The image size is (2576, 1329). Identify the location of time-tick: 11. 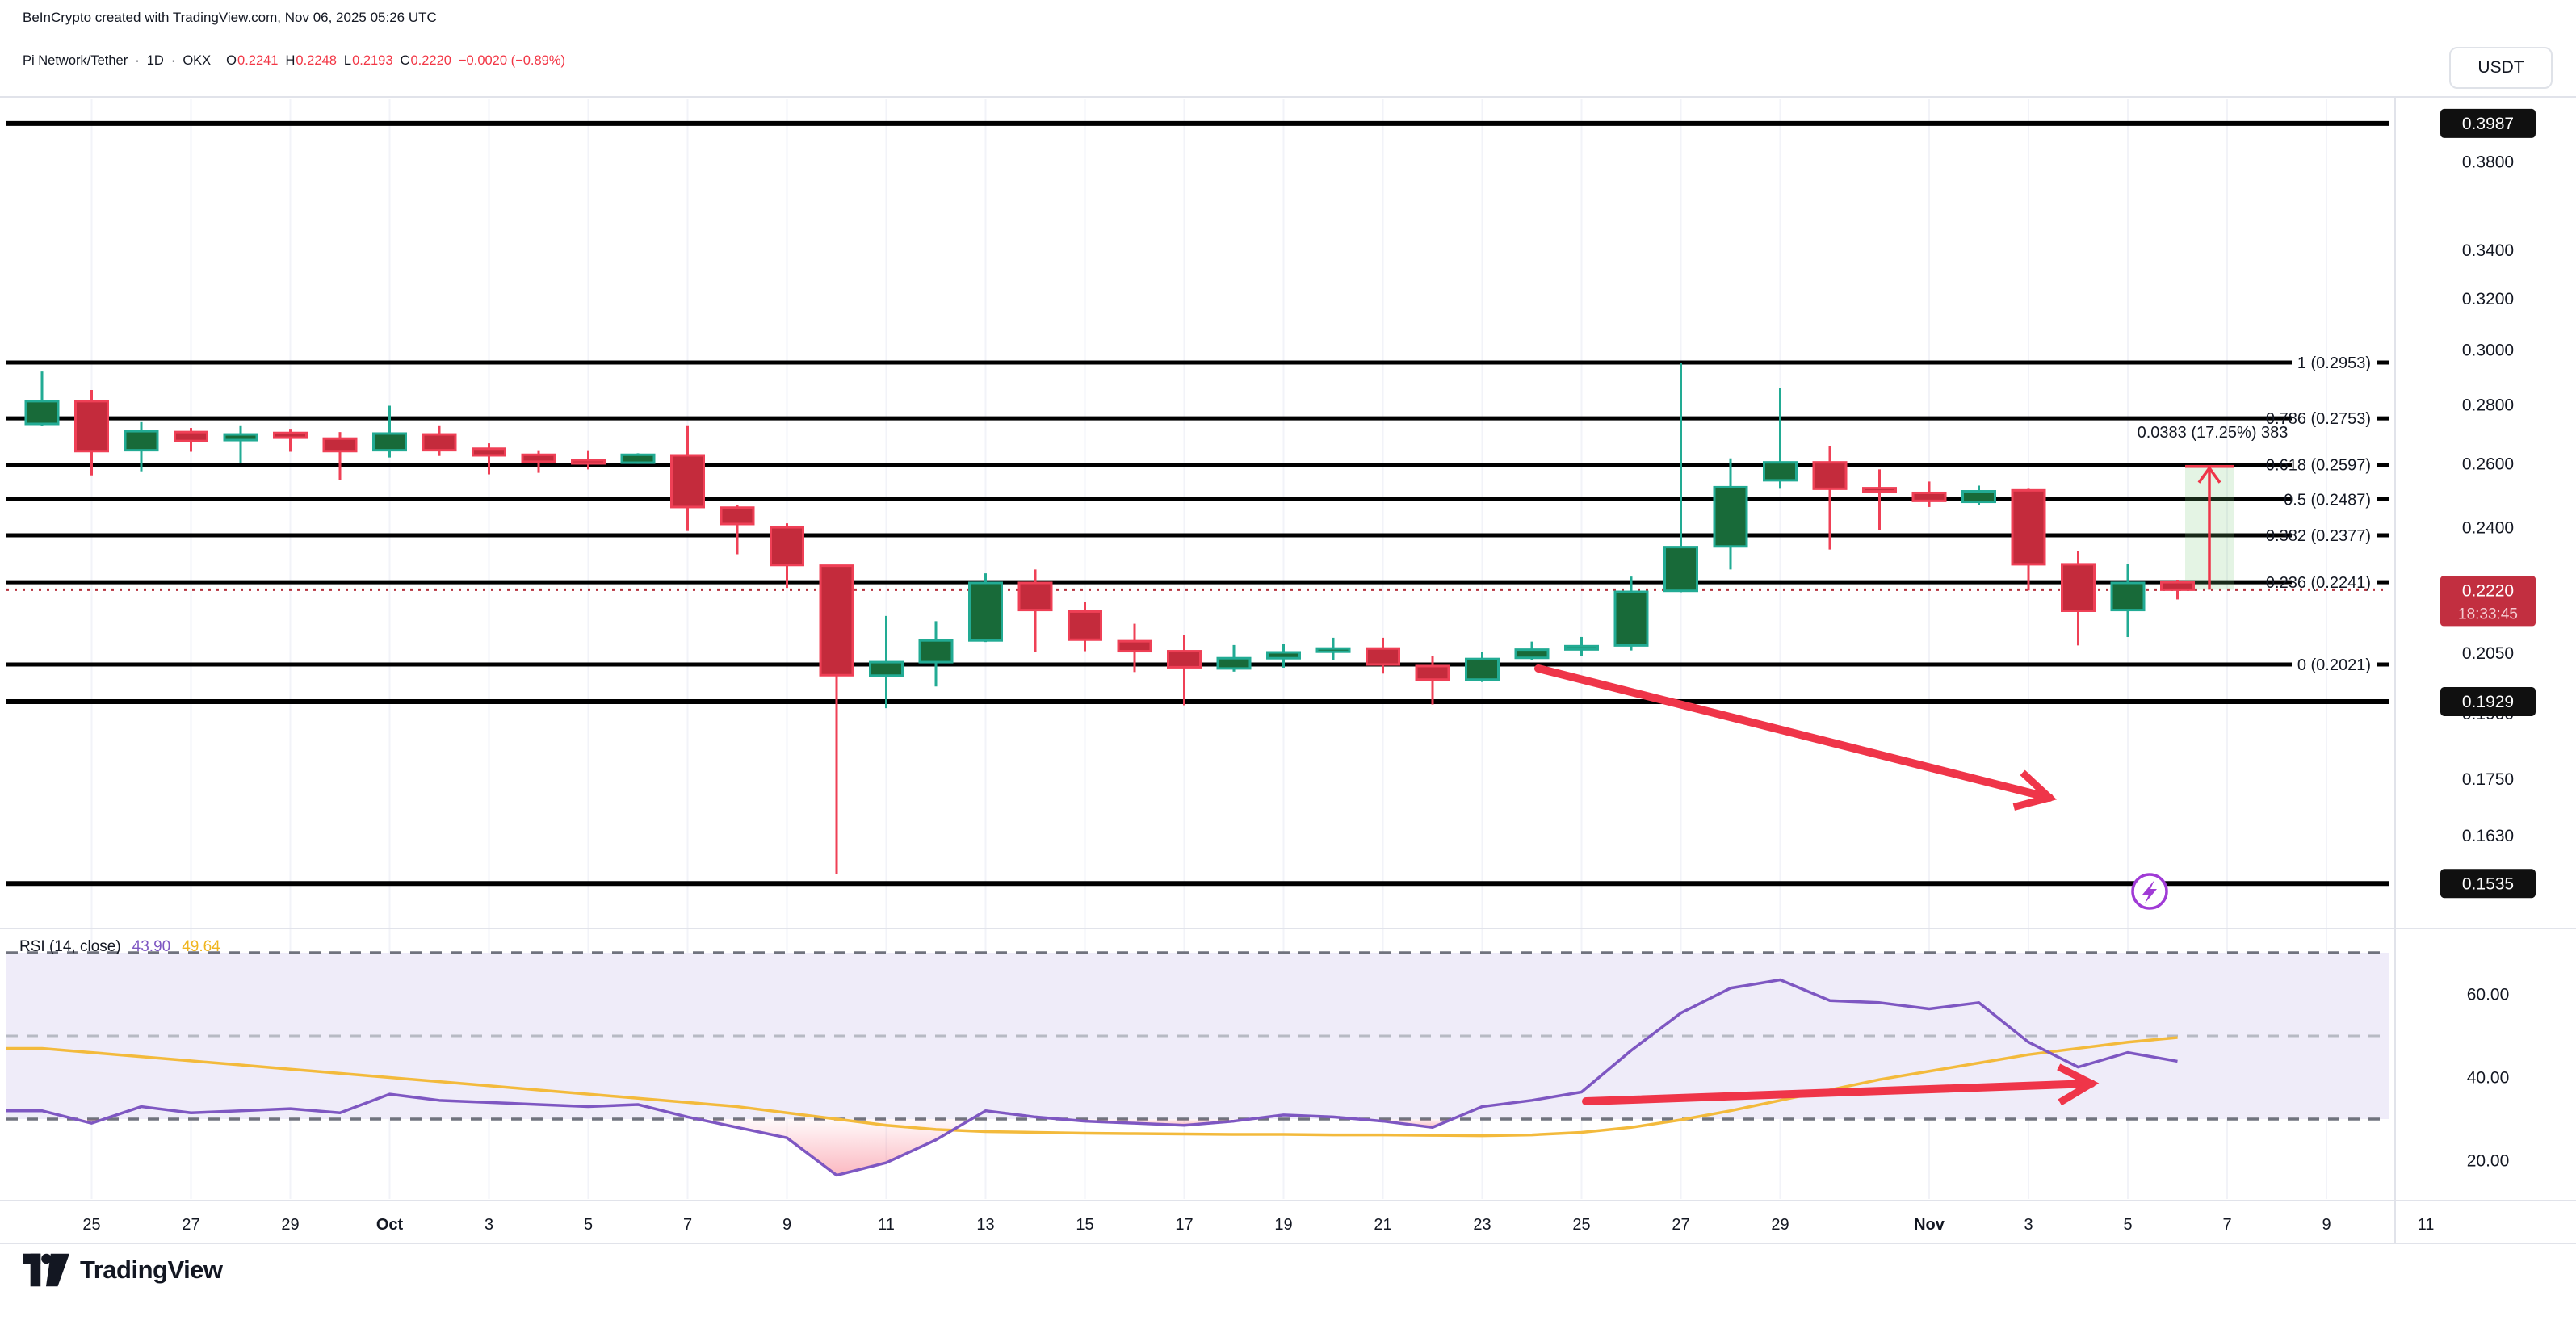
(886, 1225).